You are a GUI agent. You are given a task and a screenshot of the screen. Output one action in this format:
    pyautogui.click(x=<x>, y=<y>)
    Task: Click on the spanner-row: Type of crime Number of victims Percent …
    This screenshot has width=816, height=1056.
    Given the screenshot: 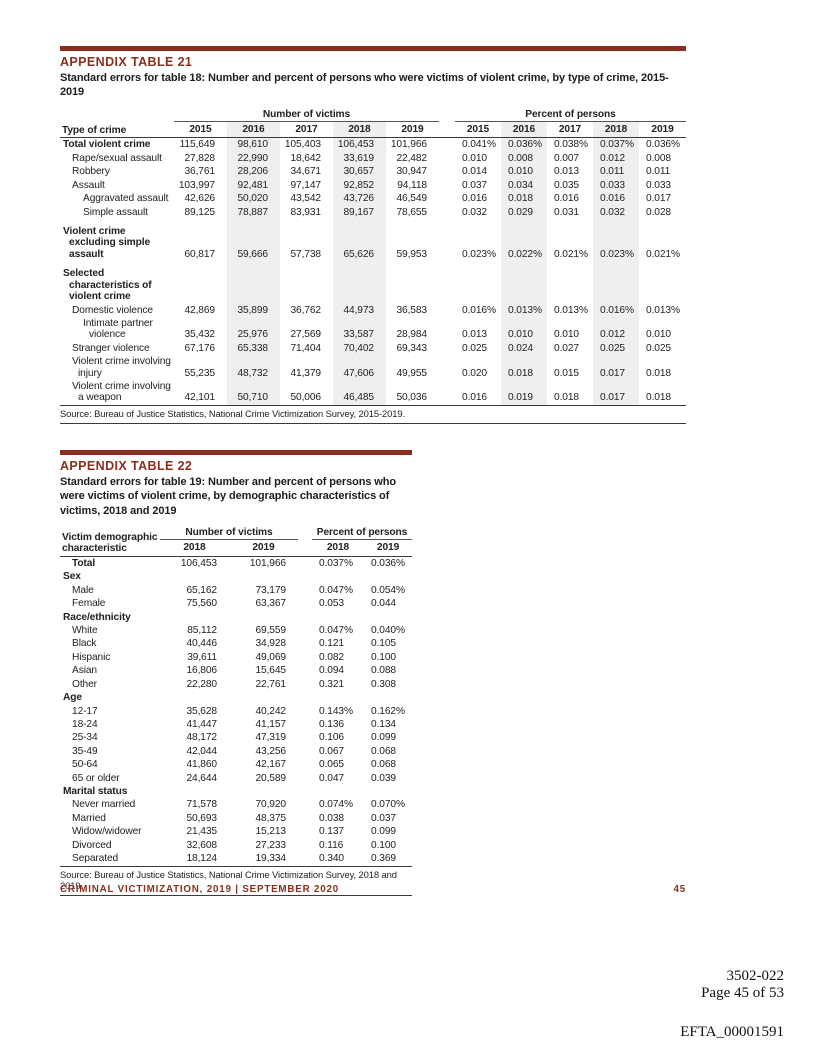 What is the action you would take?
    pyautogui.click(x=373, y=123)
    